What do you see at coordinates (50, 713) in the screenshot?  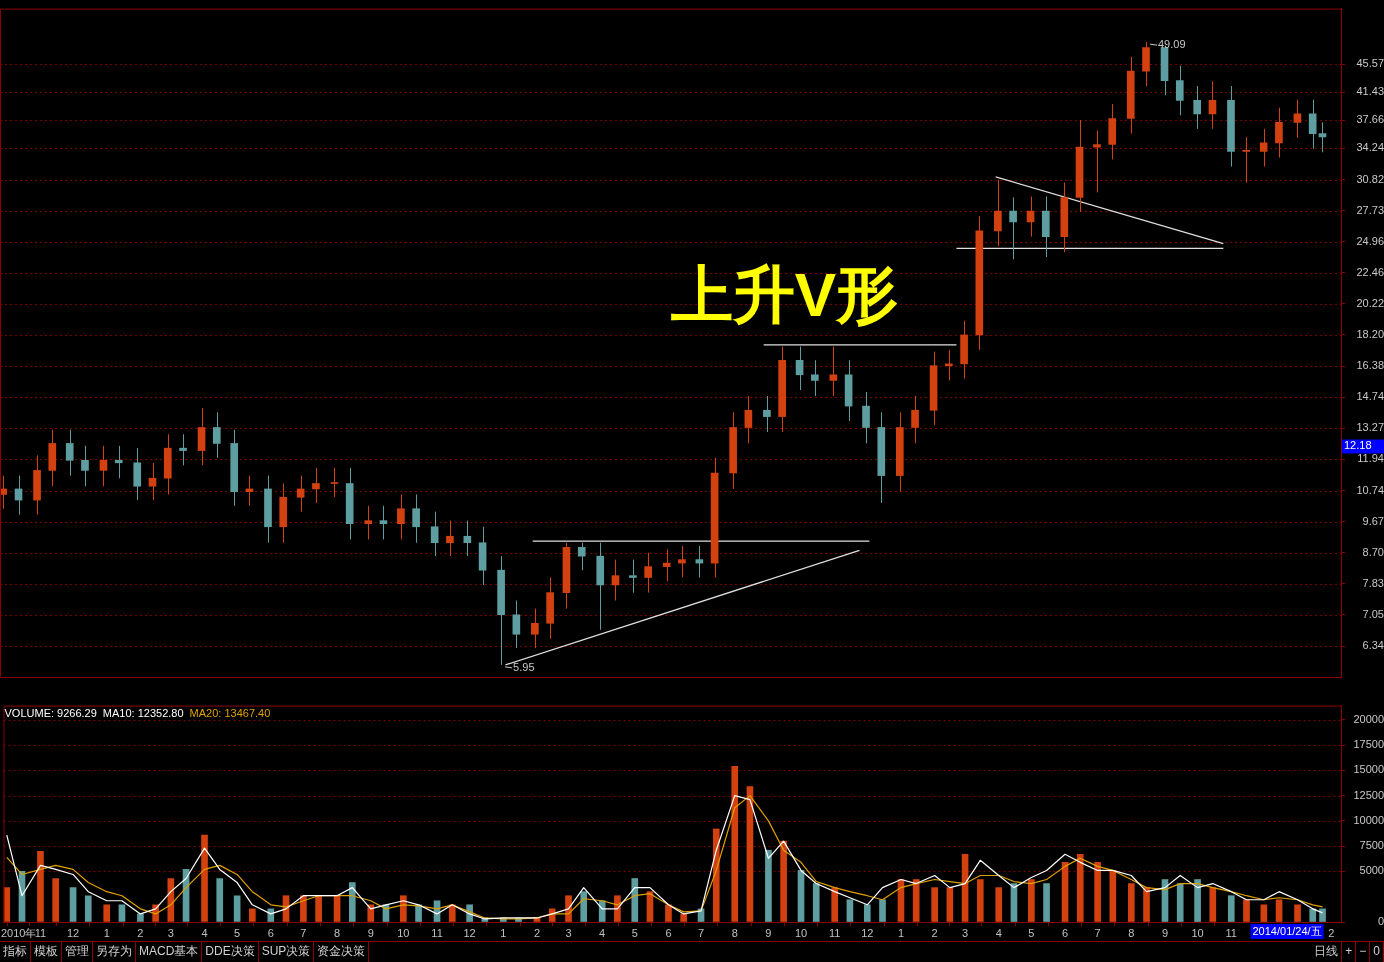 I see `chart-title: VOLUME: 9266.29` at bounding box center [50, 713].